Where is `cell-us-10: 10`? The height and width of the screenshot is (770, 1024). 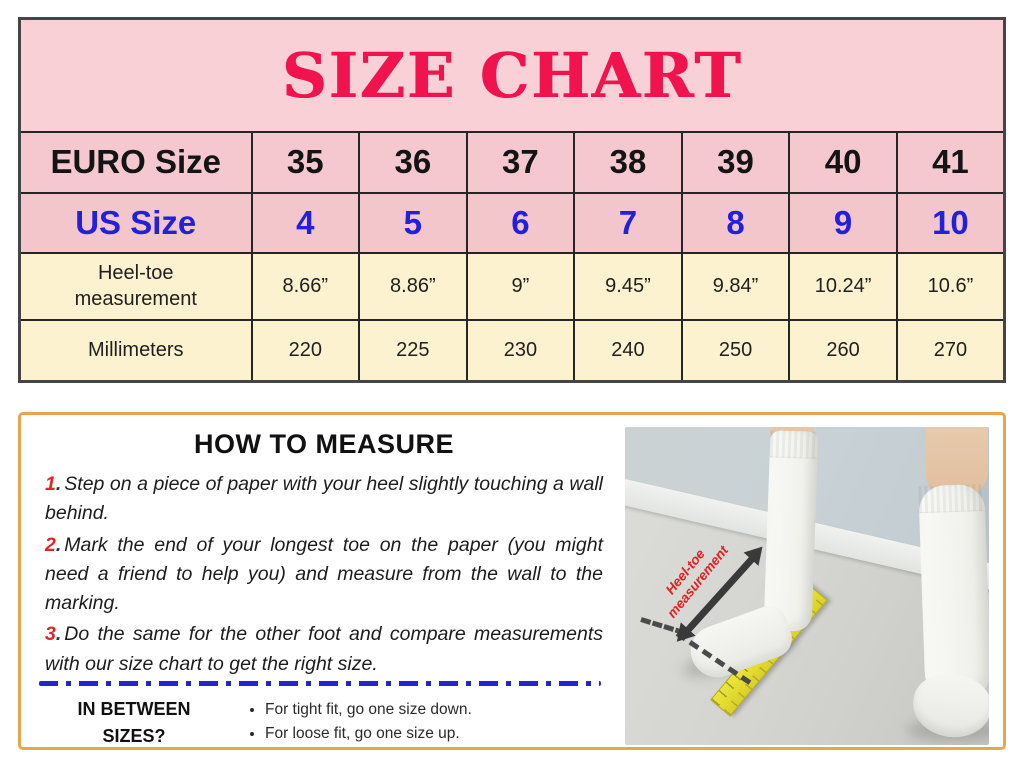 cell-us-10: 10 is located at coordinates (950, 222).